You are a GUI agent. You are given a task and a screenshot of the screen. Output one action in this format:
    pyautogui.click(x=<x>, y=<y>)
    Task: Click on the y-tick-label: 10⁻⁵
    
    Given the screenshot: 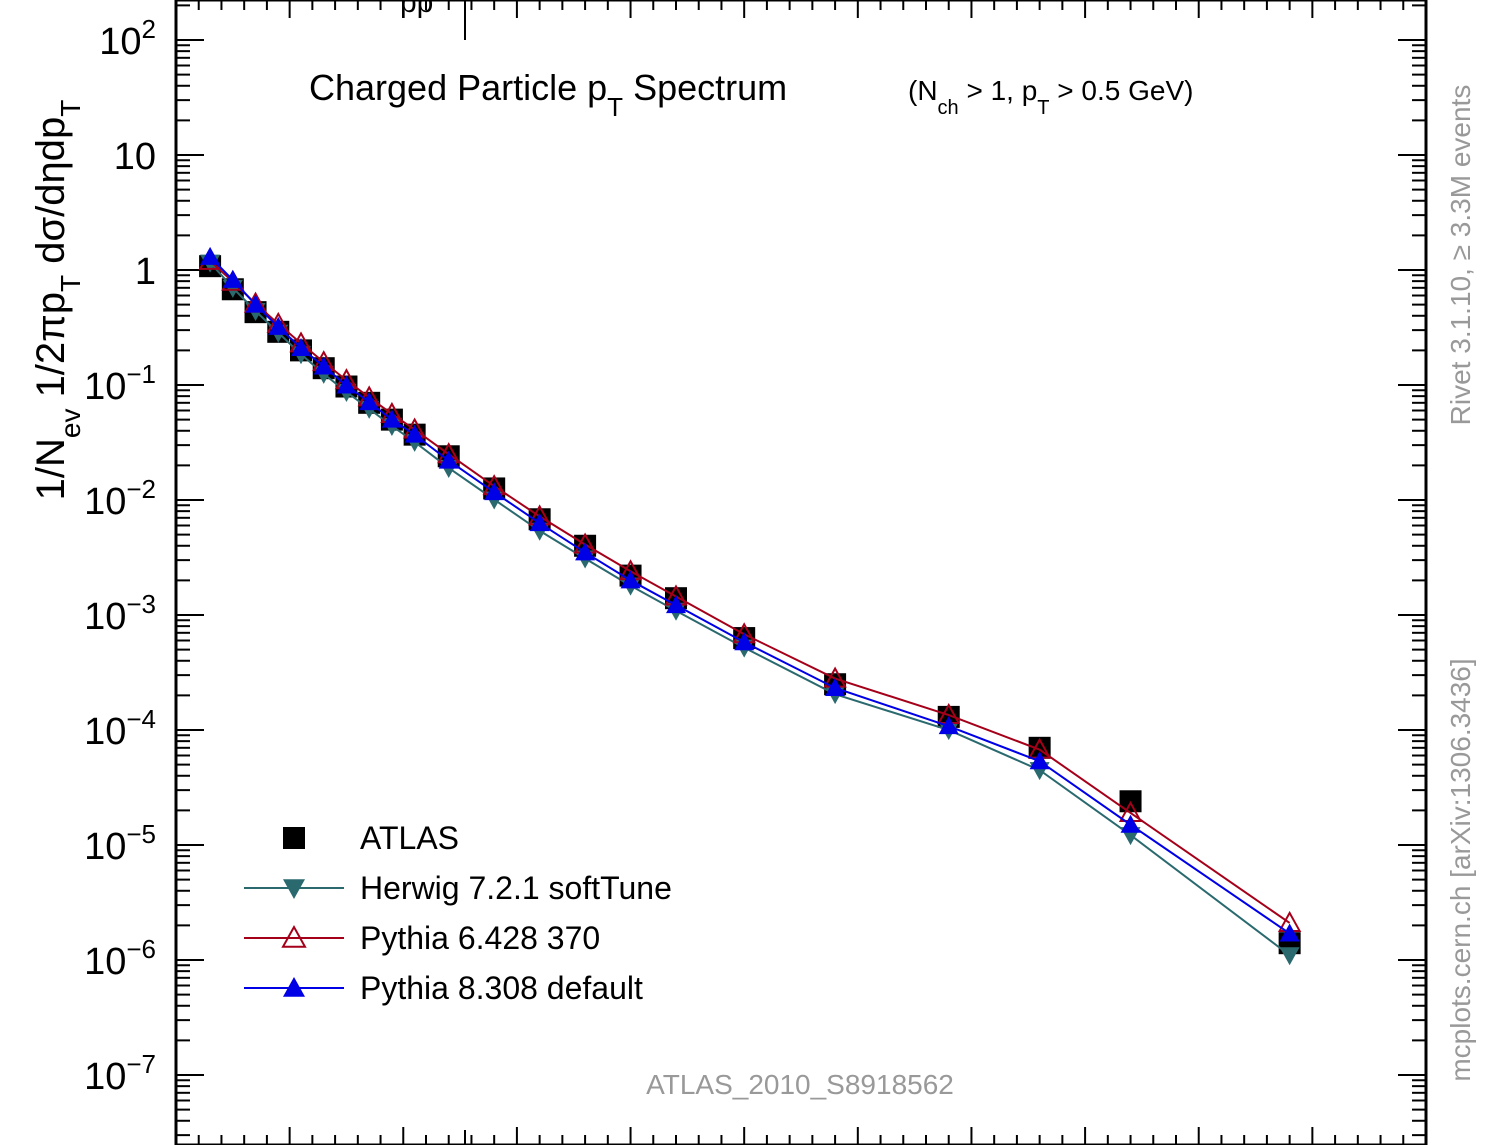 What is the action you would take?
    pyautogui.click(x=120, y=843)
    